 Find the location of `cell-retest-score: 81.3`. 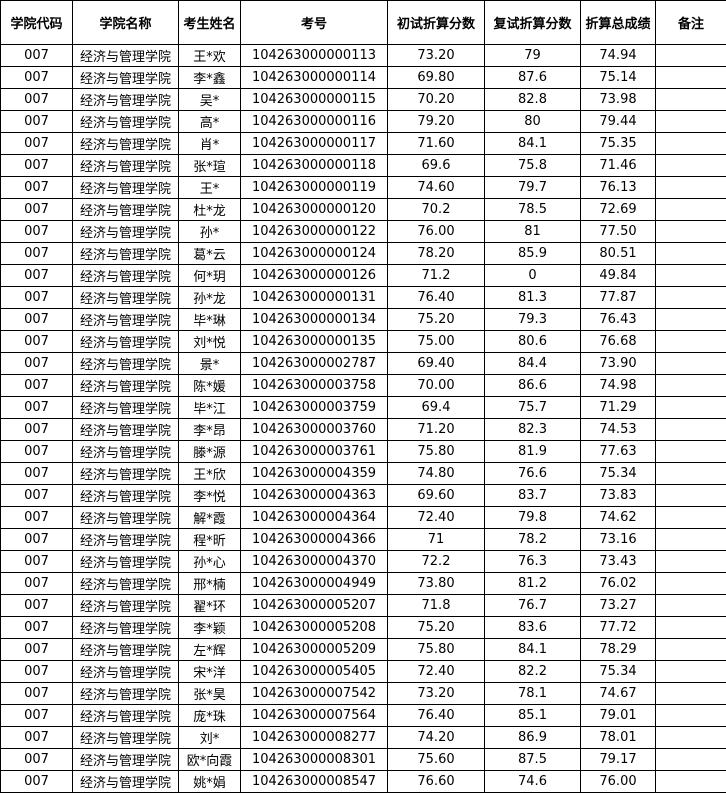

cell-retest-score: 81.3 is located at coordinates (532, 297).